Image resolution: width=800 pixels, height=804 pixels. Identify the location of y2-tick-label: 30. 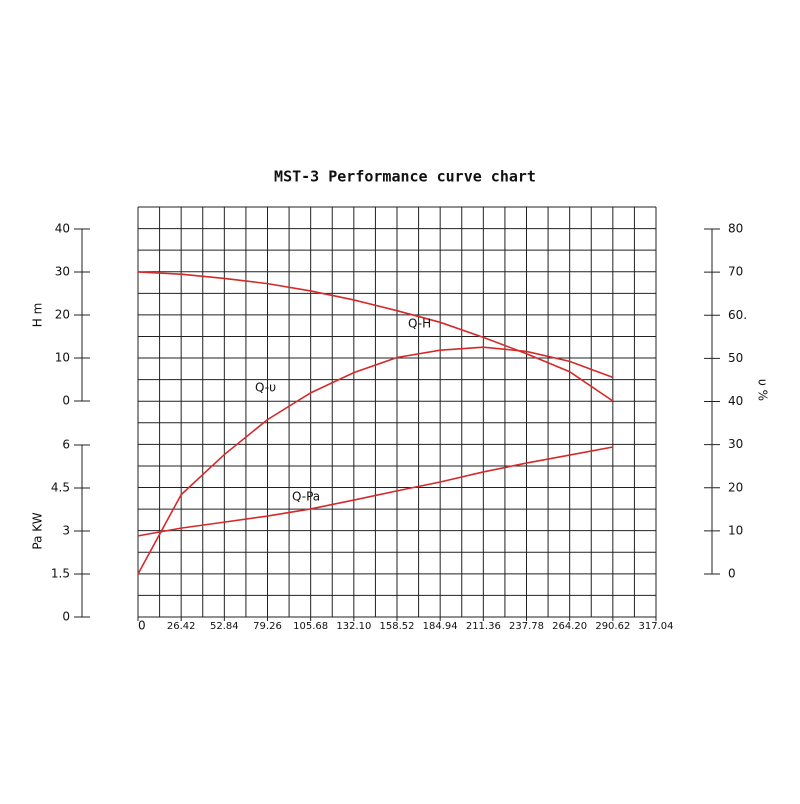
(735, 444).